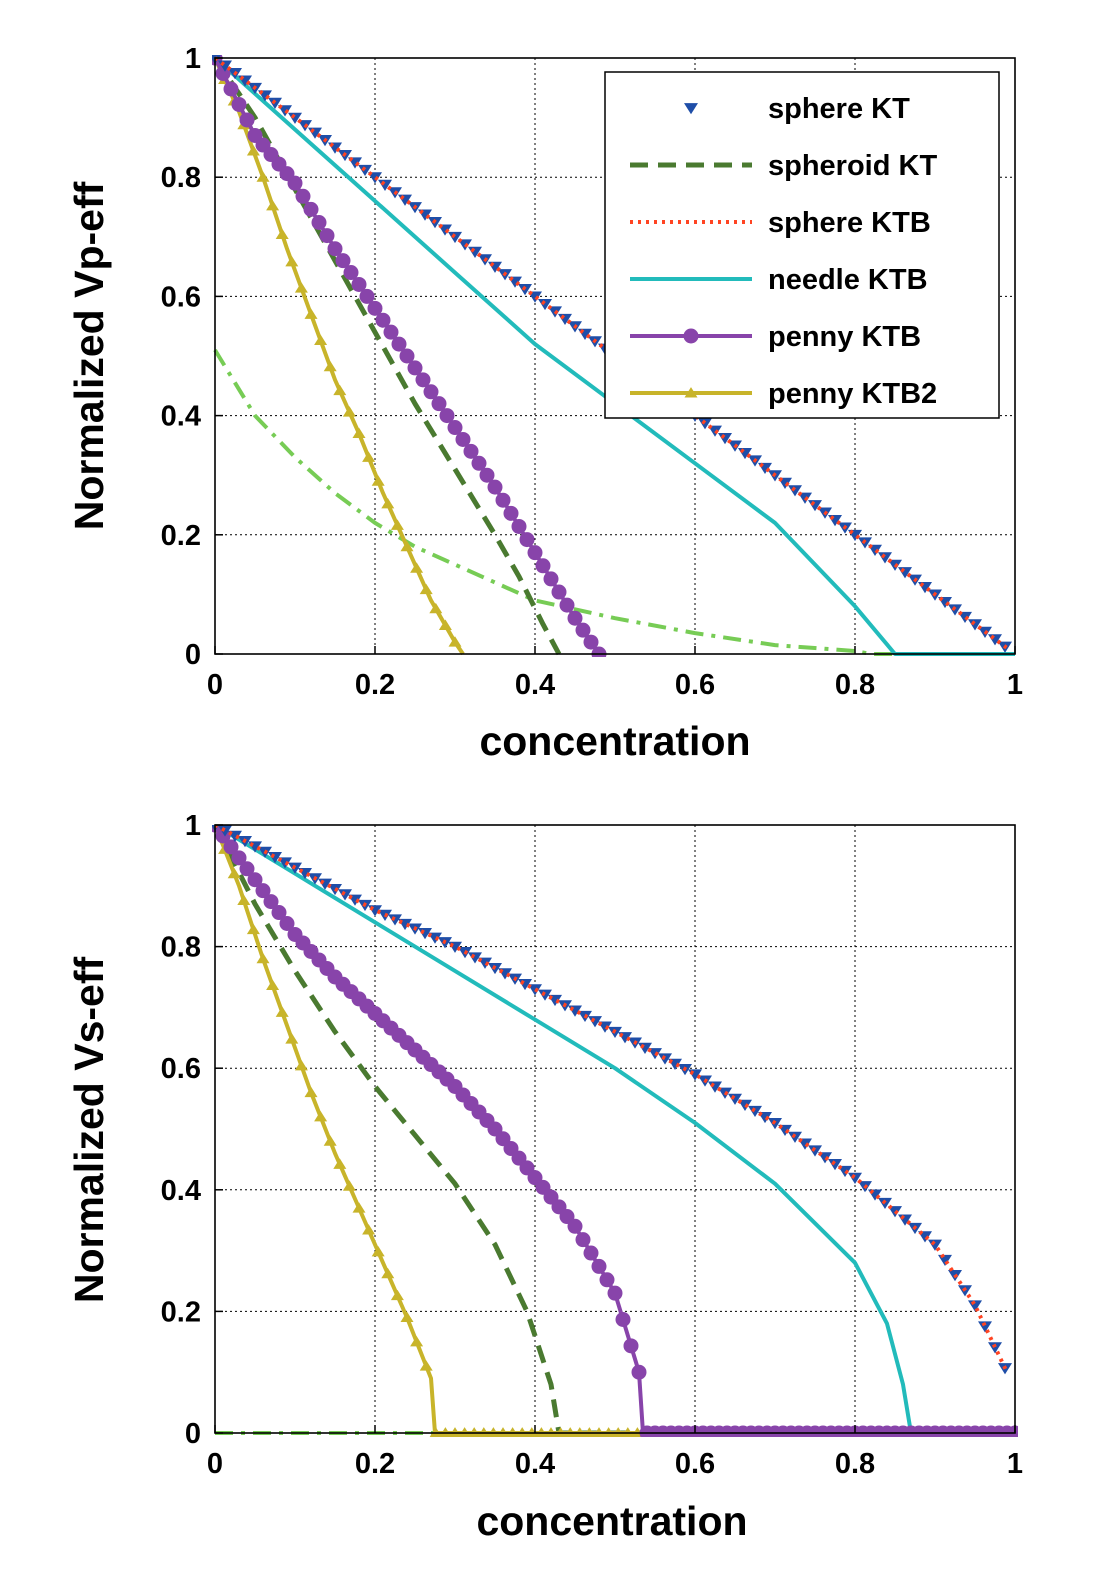 The height and width of the screenshot is (1580, 1100). What do you see at coordinates (181, 297) in the screenshot?
I see `vp-y-tick-label: 0.6` at bounding box center [181, 297].